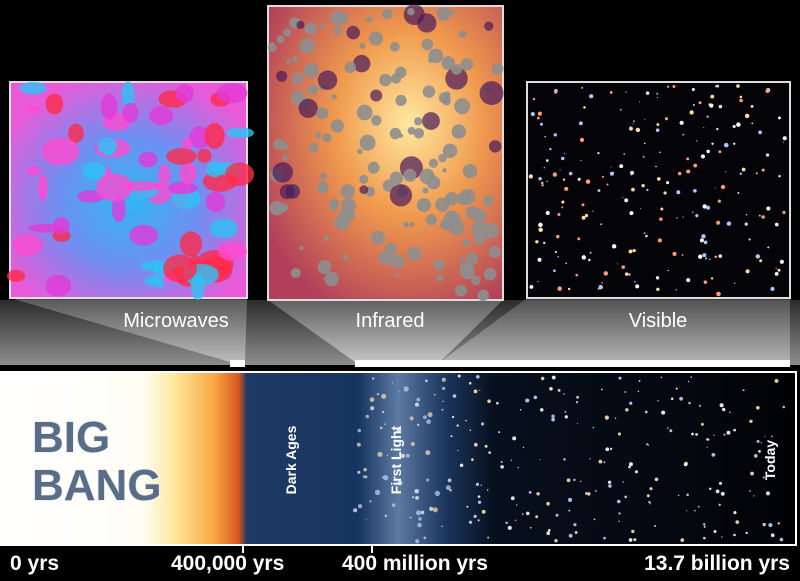  Describe the element at coordinates (237, 363) in the screenshot. I see `range-bar` at that location.